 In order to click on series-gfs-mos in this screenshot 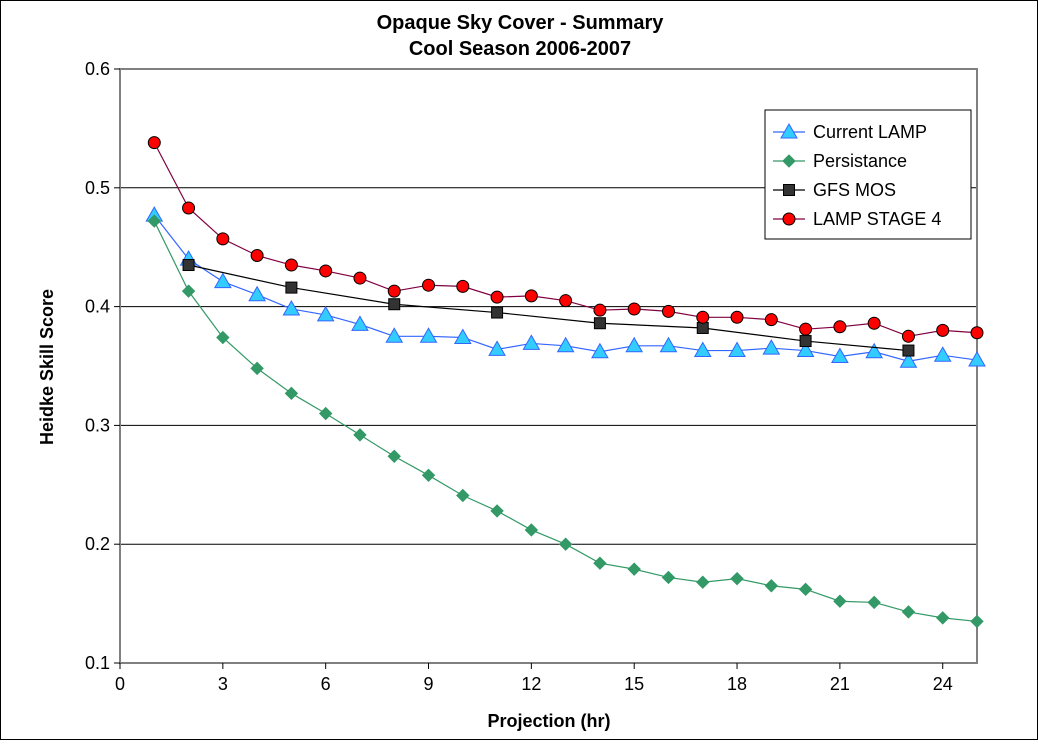, I will do `click(548, 308)`.